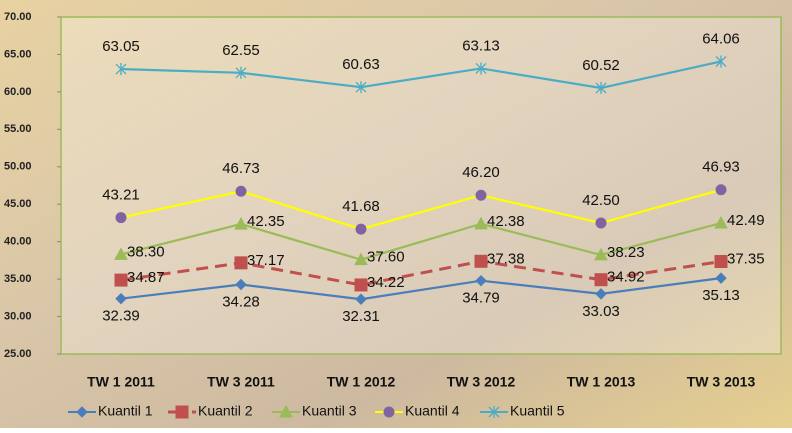 The width and height of the screenshot is (792, 433). What do you see at coordinates (361, 316) in the screenshot?
I see `data-label: 32.31` at bounding box center [361, 316].